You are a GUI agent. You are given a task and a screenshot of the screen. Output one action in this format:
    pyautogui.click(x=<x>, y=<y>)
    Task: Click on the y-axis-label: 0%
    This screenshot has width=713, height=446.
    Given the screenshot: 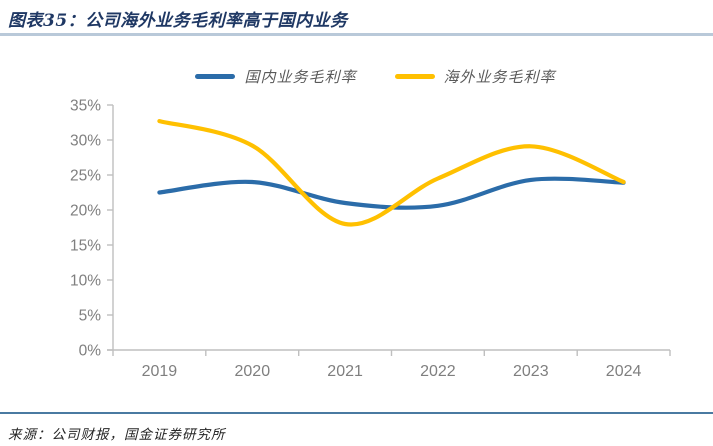 What is the action you would take?
    pyautogui.click(x=90, y=351)
    